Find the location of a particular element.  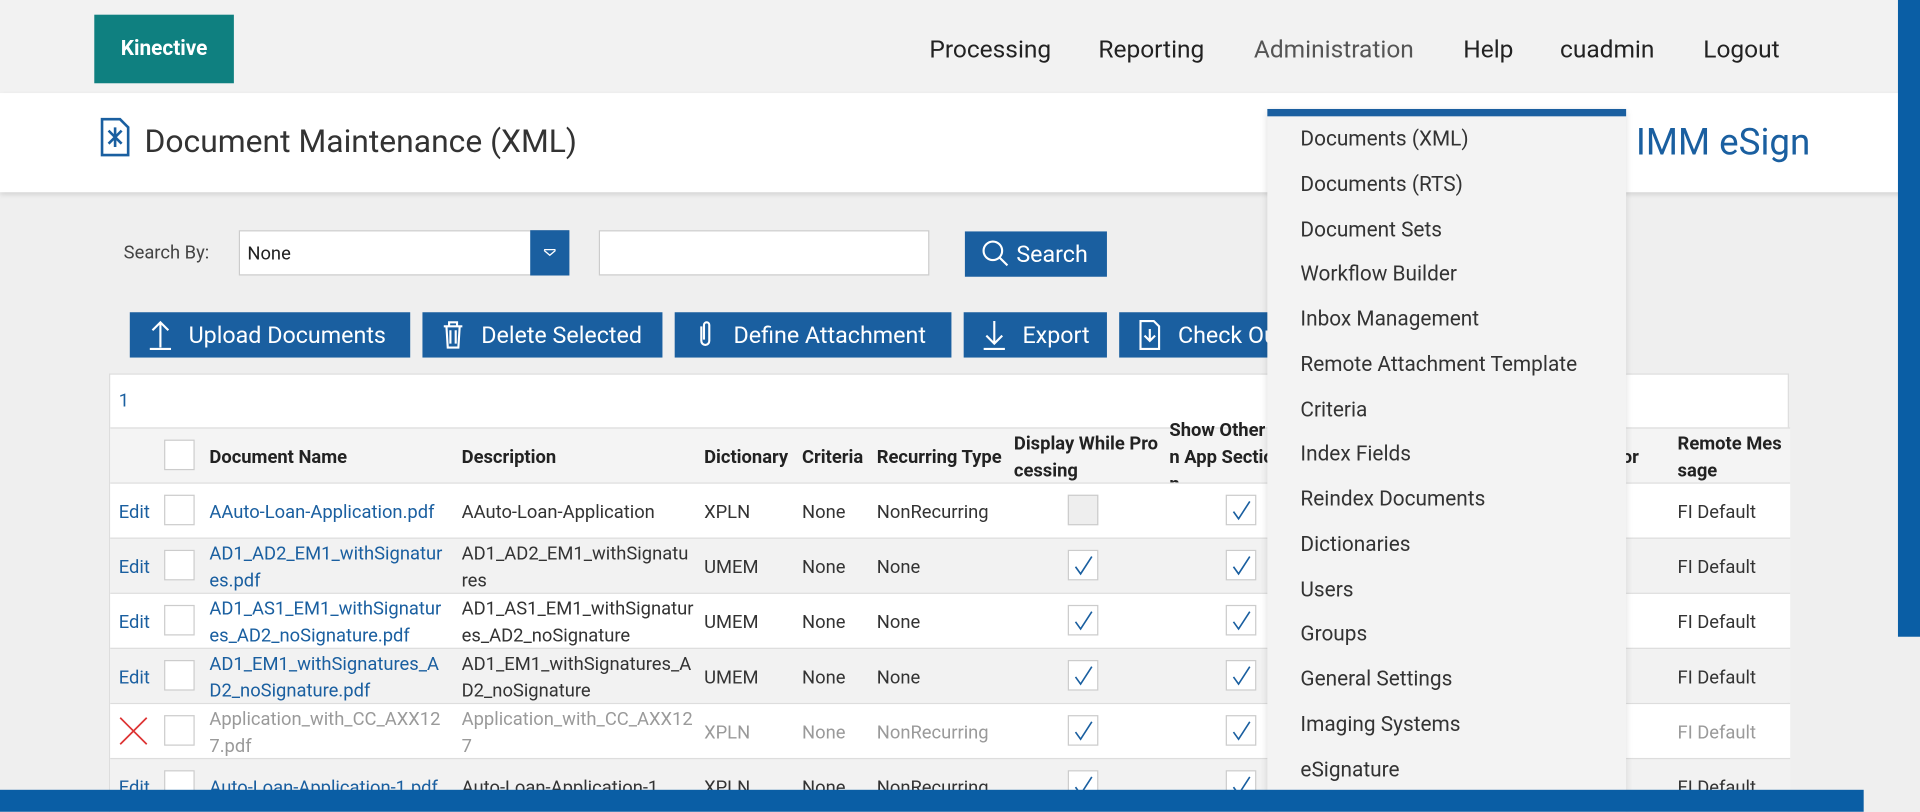

nav-item: Logout is located at coordinates (1741, 49).